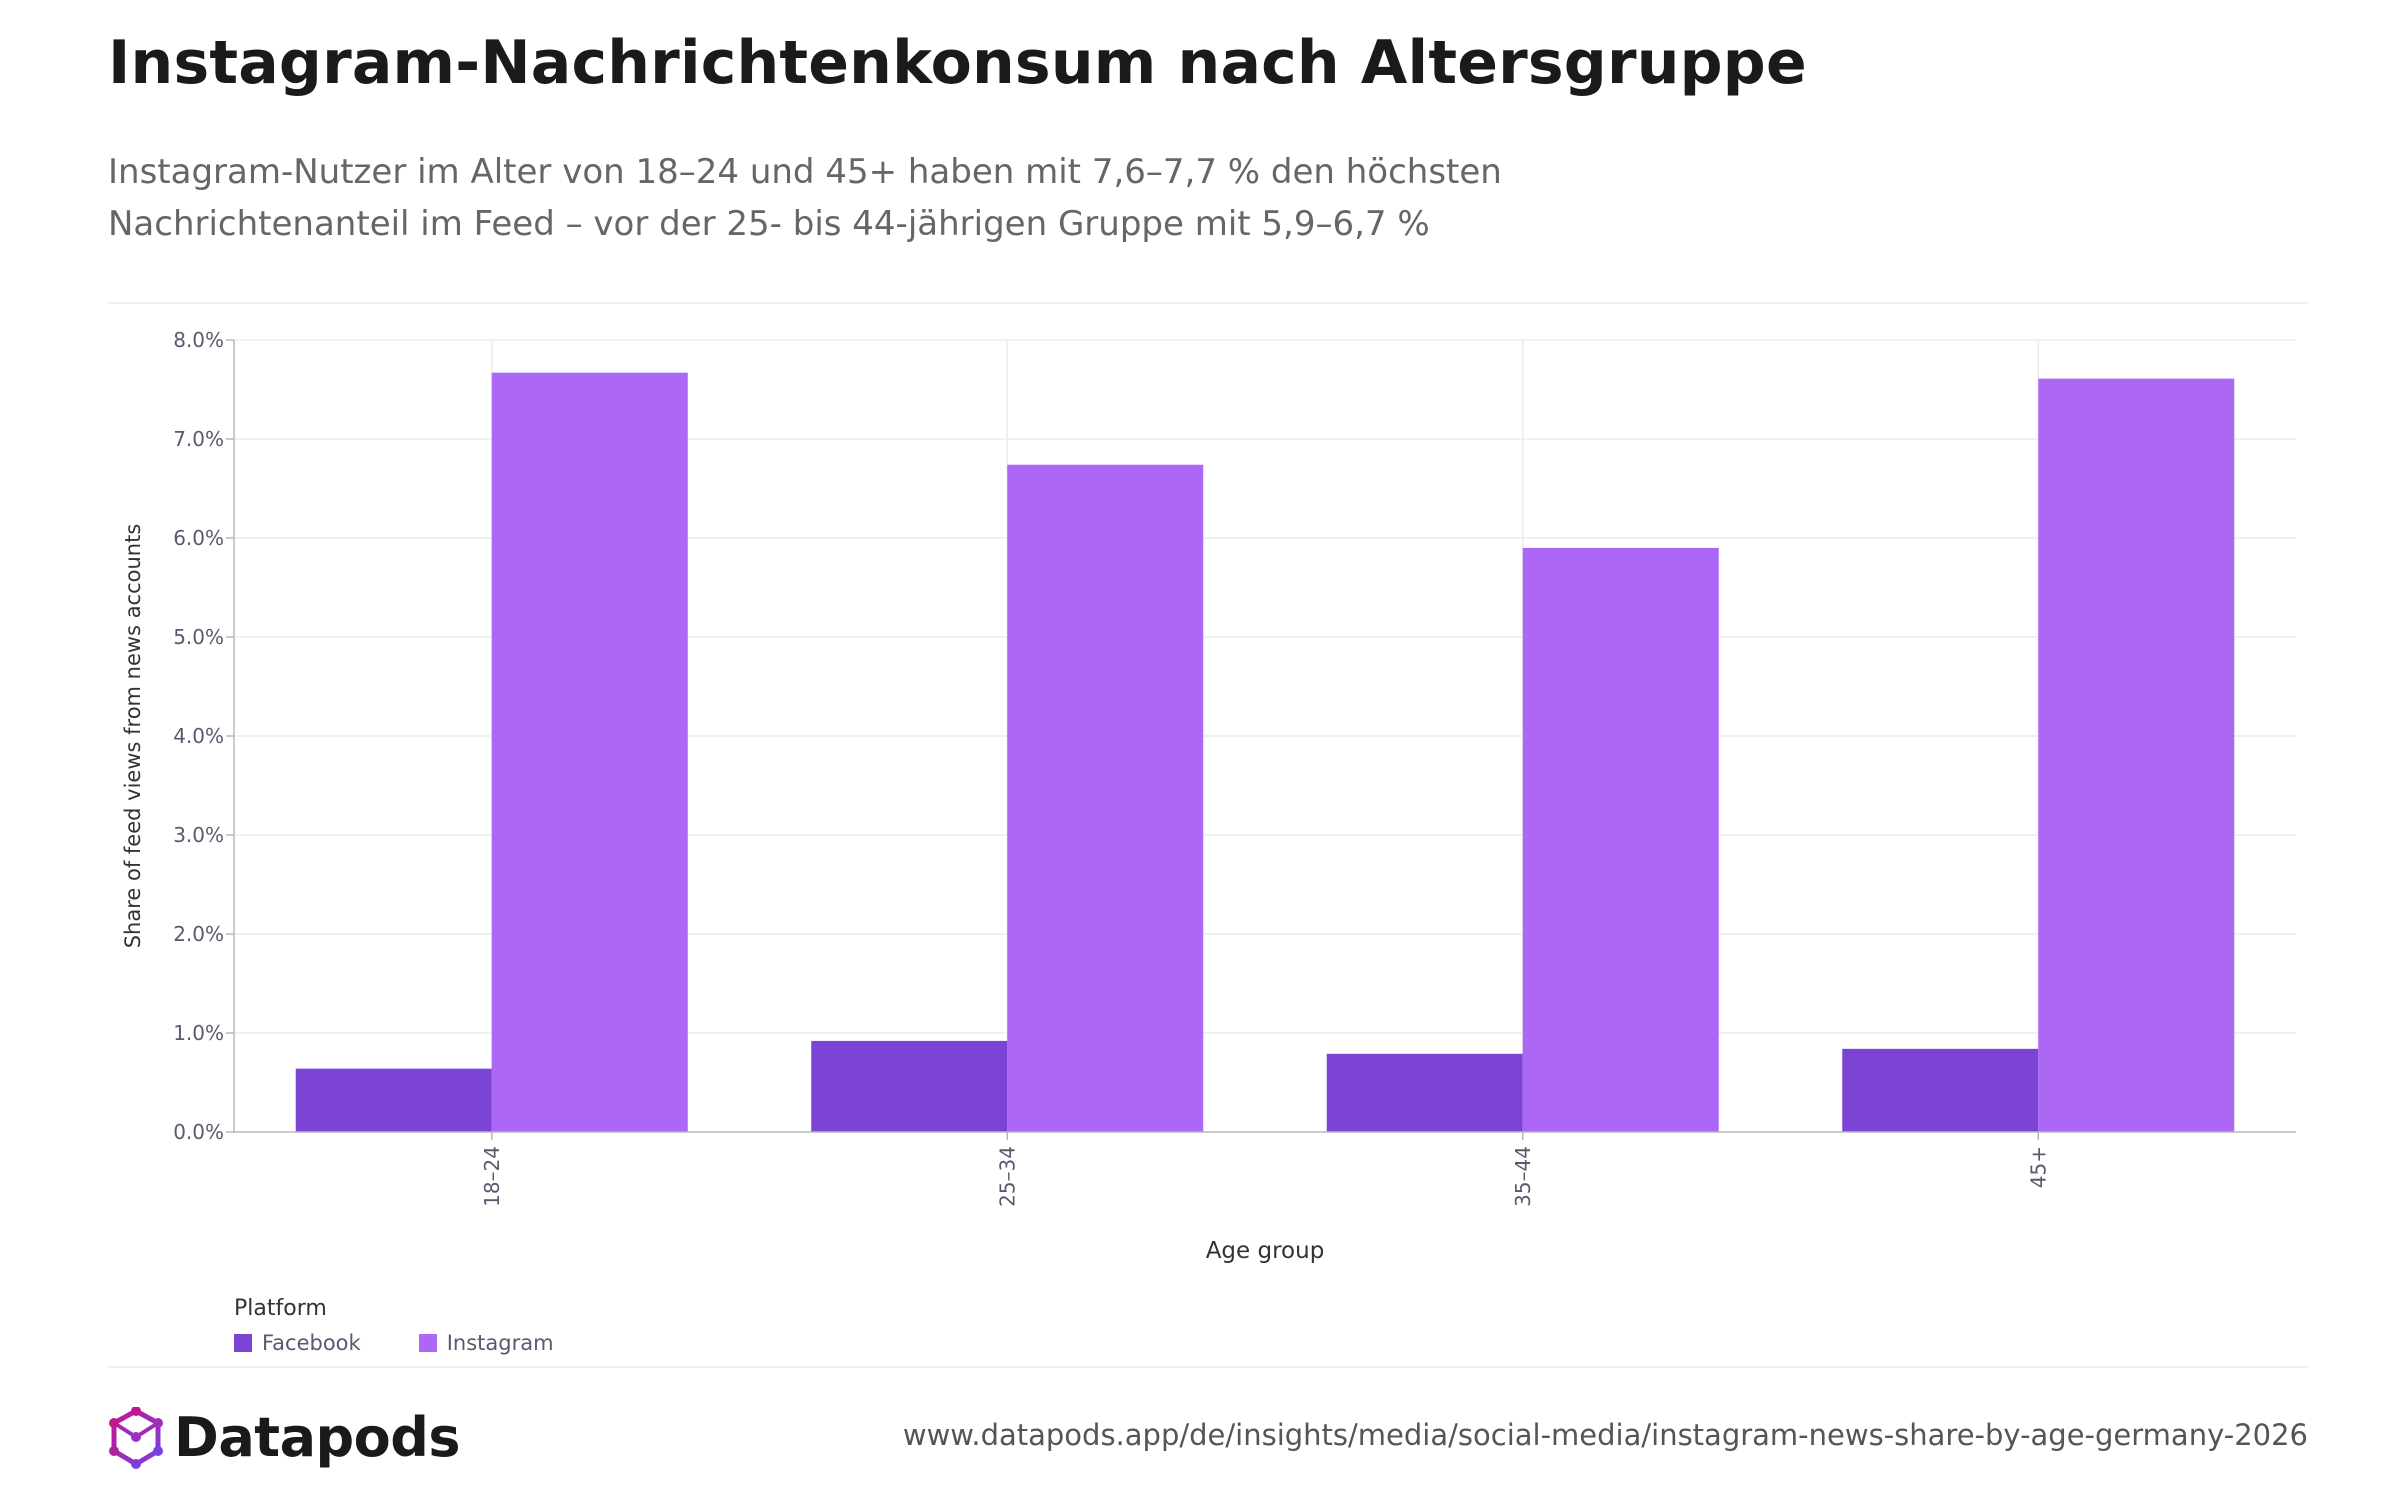 The height and width of the screenshot is (1500, 2400). Describe the element at coordinates (198, 1132) in the screenshot. I see `y-tick-label: 0.0%` at that location.